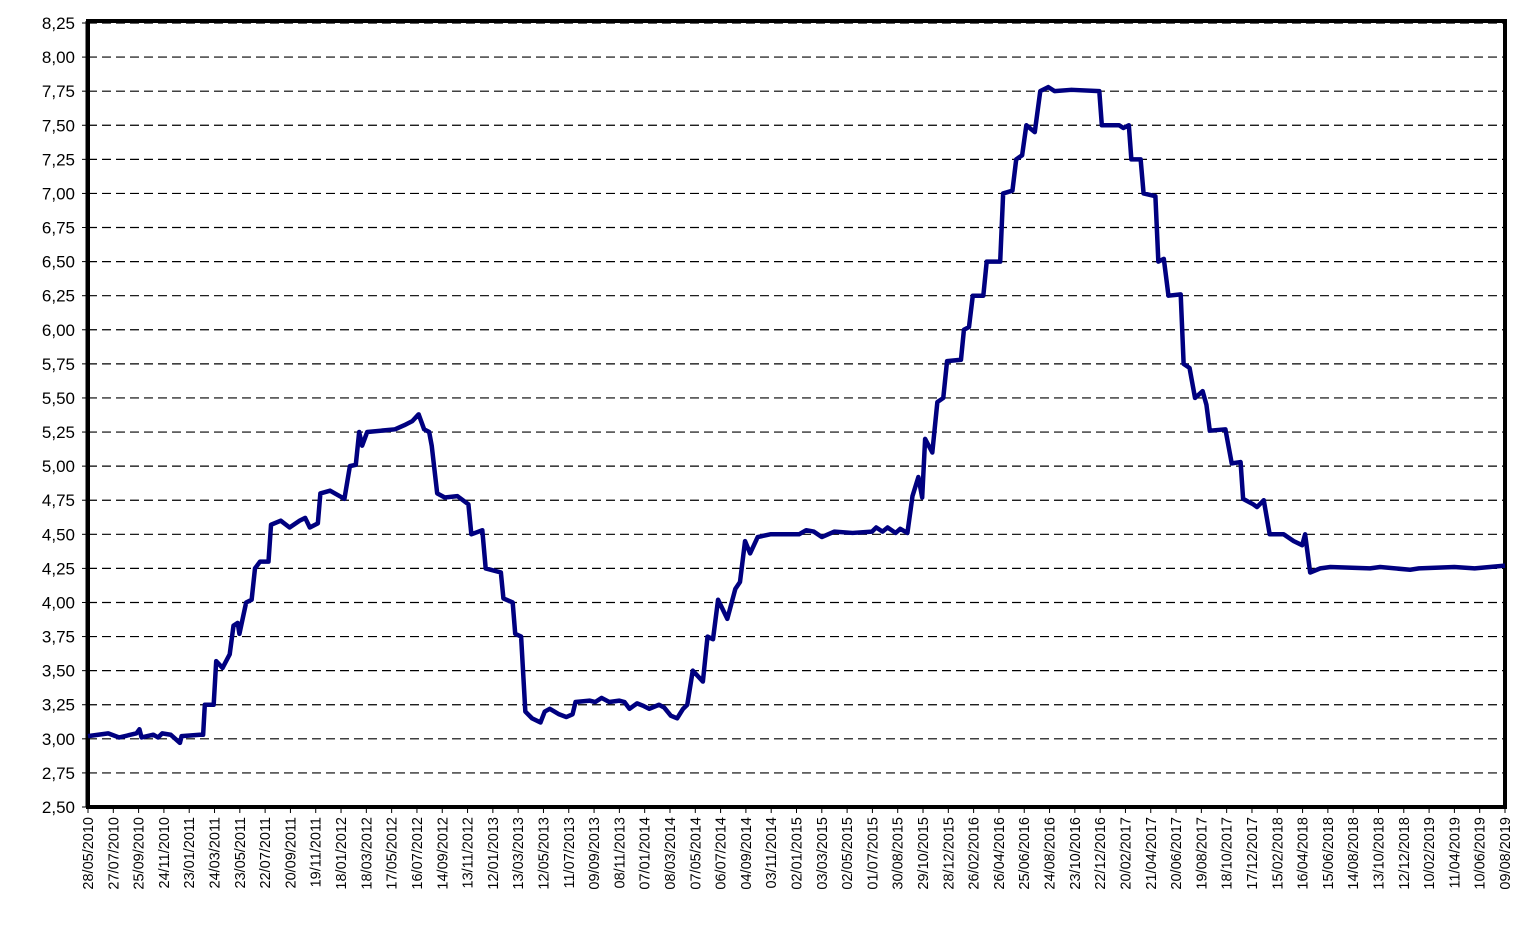  What do you see at coordinates (58, 466) in the screenshot?
I see `y-tick-label: 5,00` at bounding box center [58, 466].